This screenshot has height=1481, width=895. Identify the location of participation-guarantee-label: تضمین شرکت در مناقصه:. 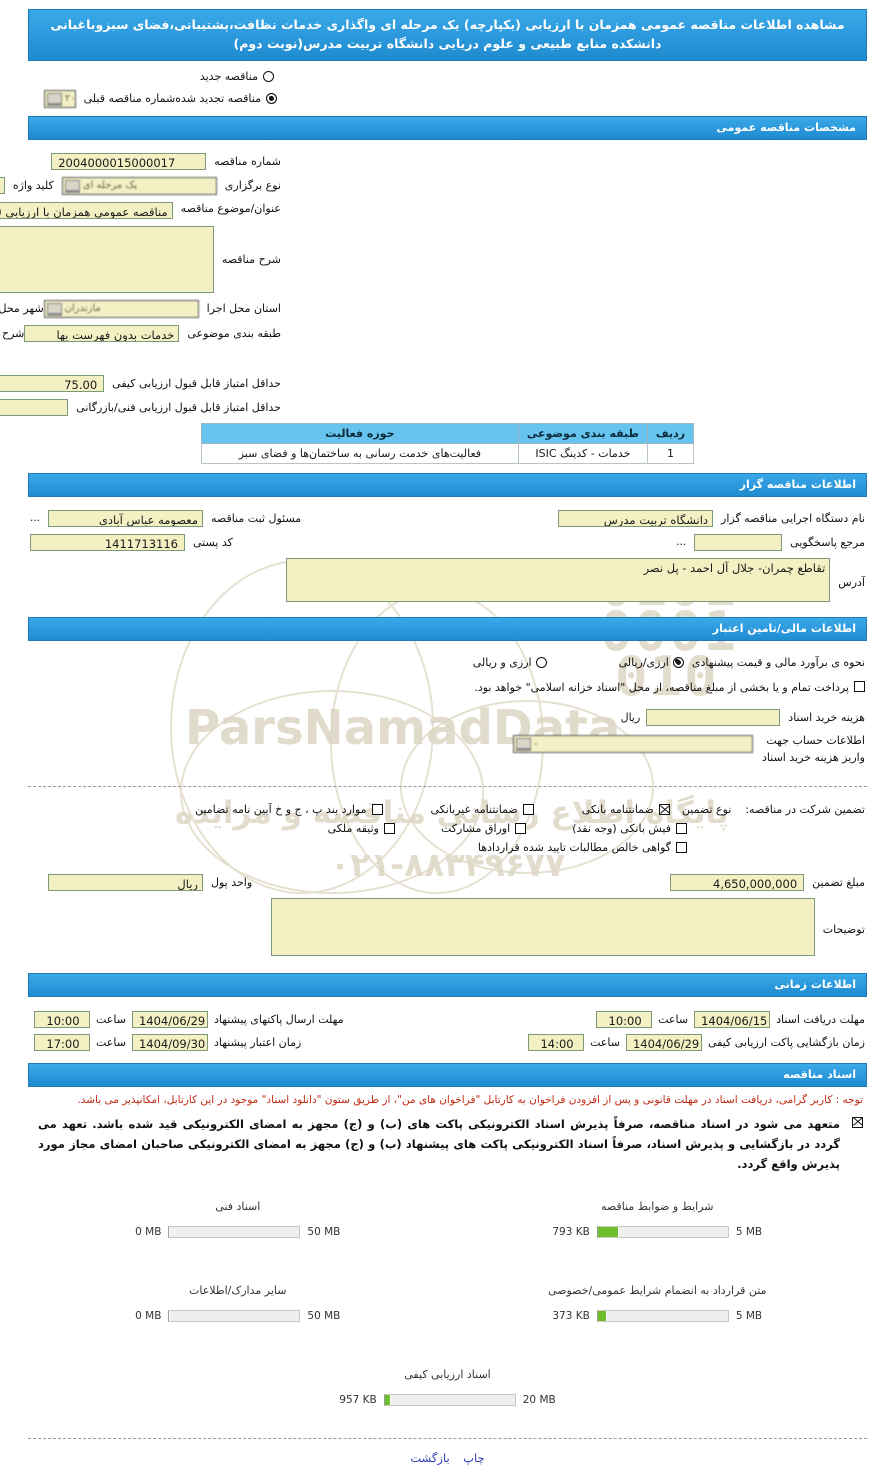
(805, 810).